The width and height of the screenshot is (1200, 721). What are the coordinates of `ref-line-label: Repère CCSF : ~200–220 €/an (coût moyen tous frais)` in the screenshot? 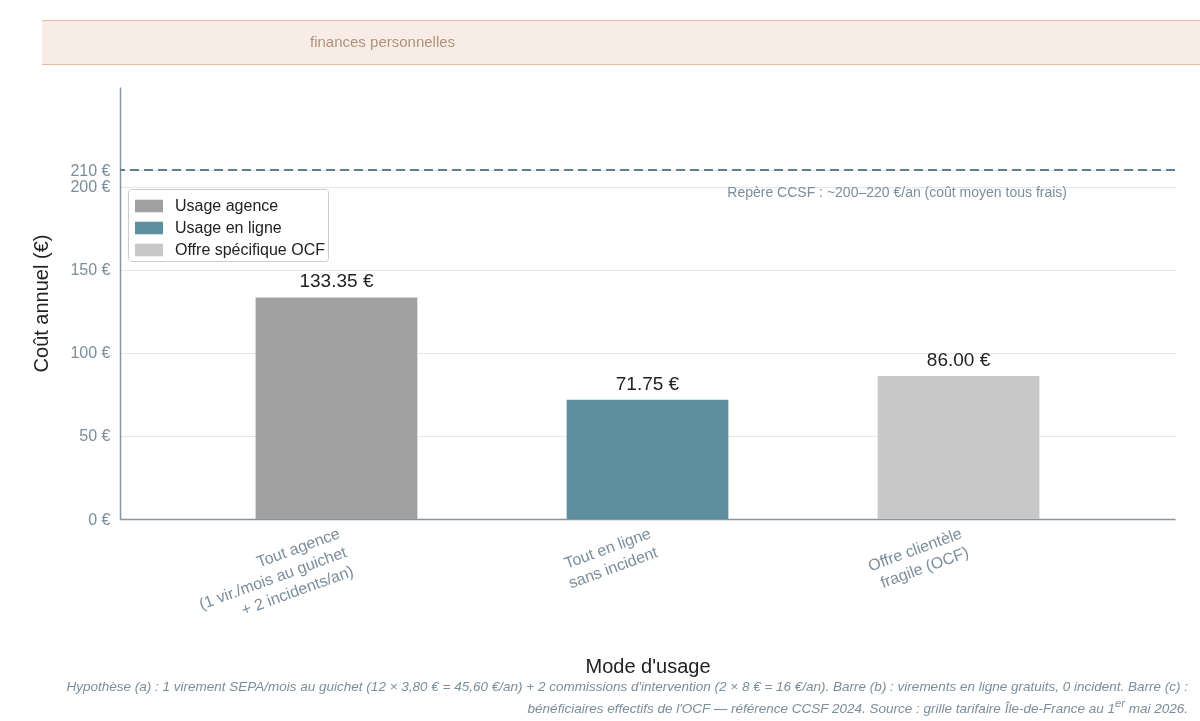 It's located at (897, 192).